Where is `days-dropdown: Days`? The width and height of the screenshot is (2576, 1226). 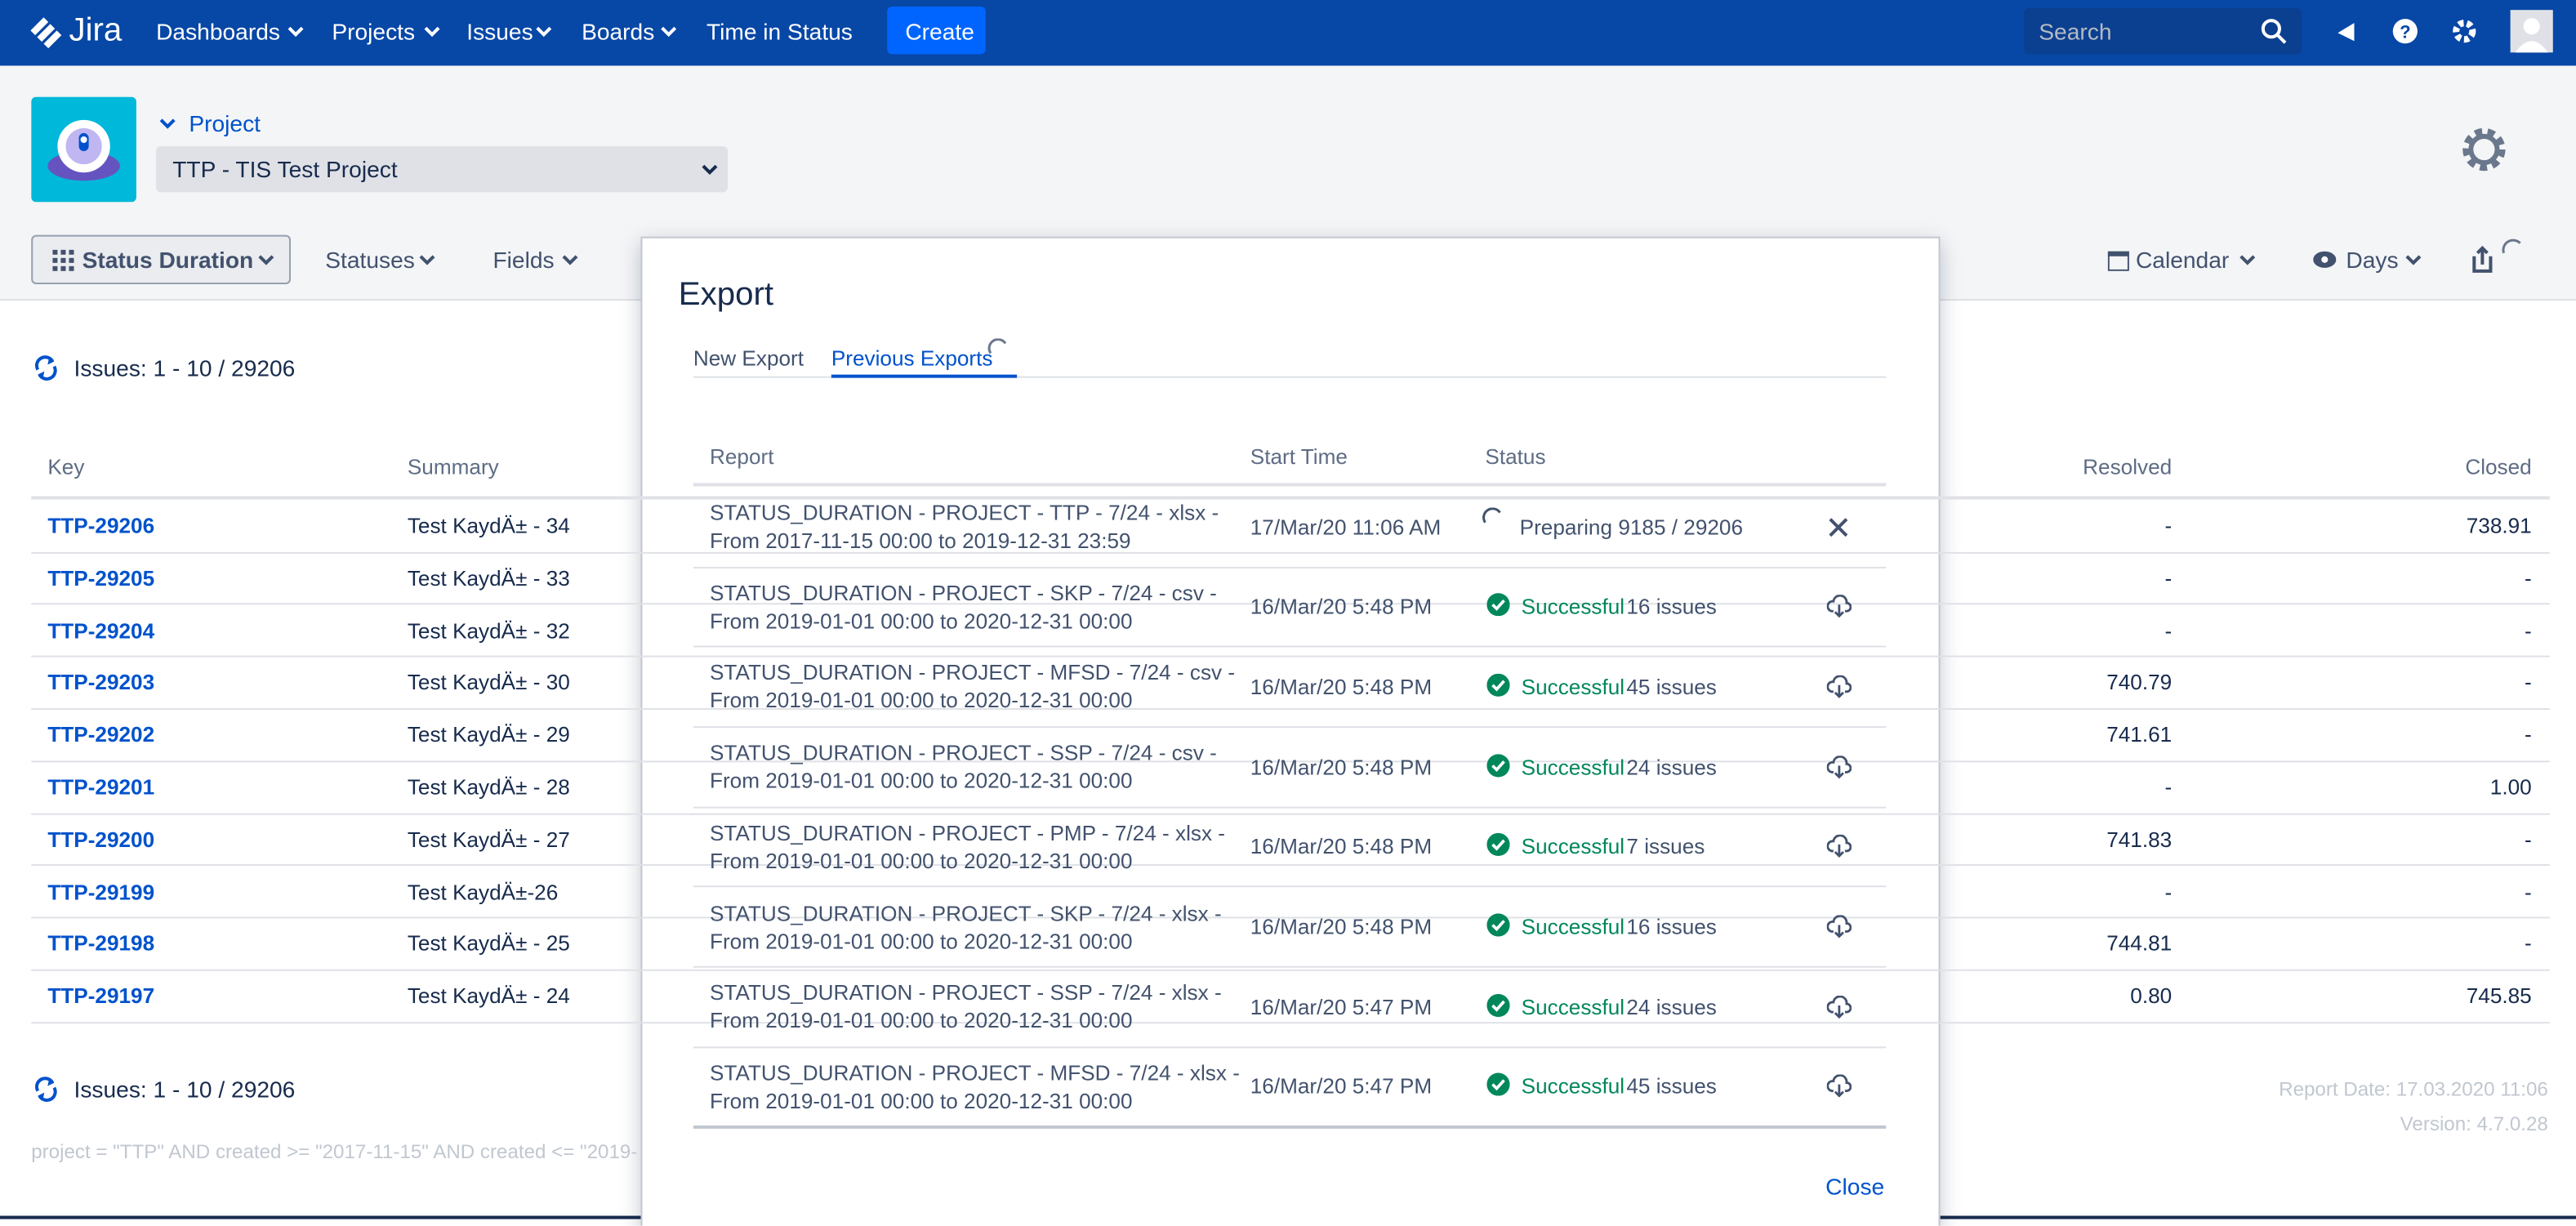 days-dropdown: Days is located at coordinates (2372, 260).